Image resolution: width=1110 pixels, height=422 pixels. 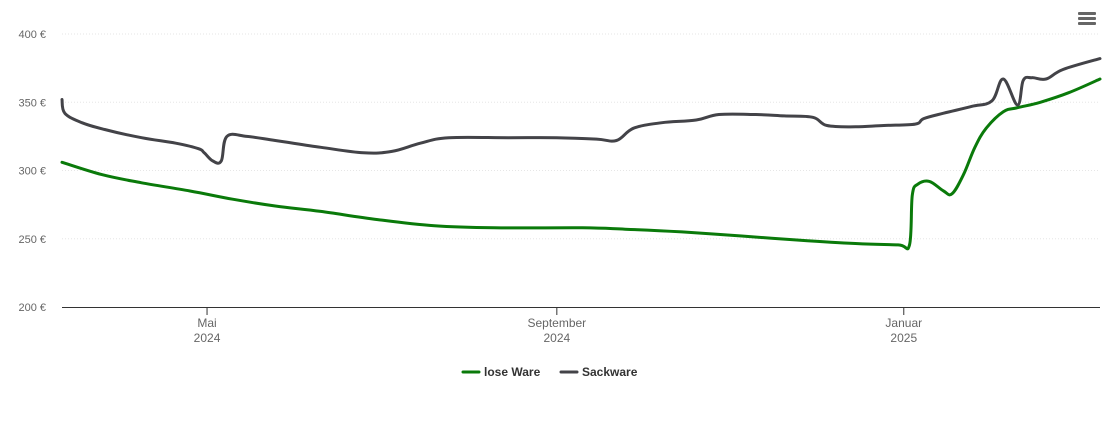 I want to click on x-tick-label: 2025, so click(x=903, y=338).